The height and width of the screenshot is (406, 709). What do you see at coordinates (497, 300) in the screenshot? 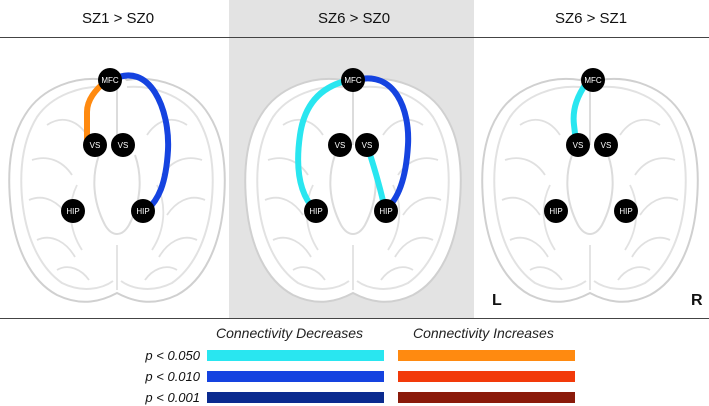
I see `left-orientation-label: L` at bounding box center [497, 300].